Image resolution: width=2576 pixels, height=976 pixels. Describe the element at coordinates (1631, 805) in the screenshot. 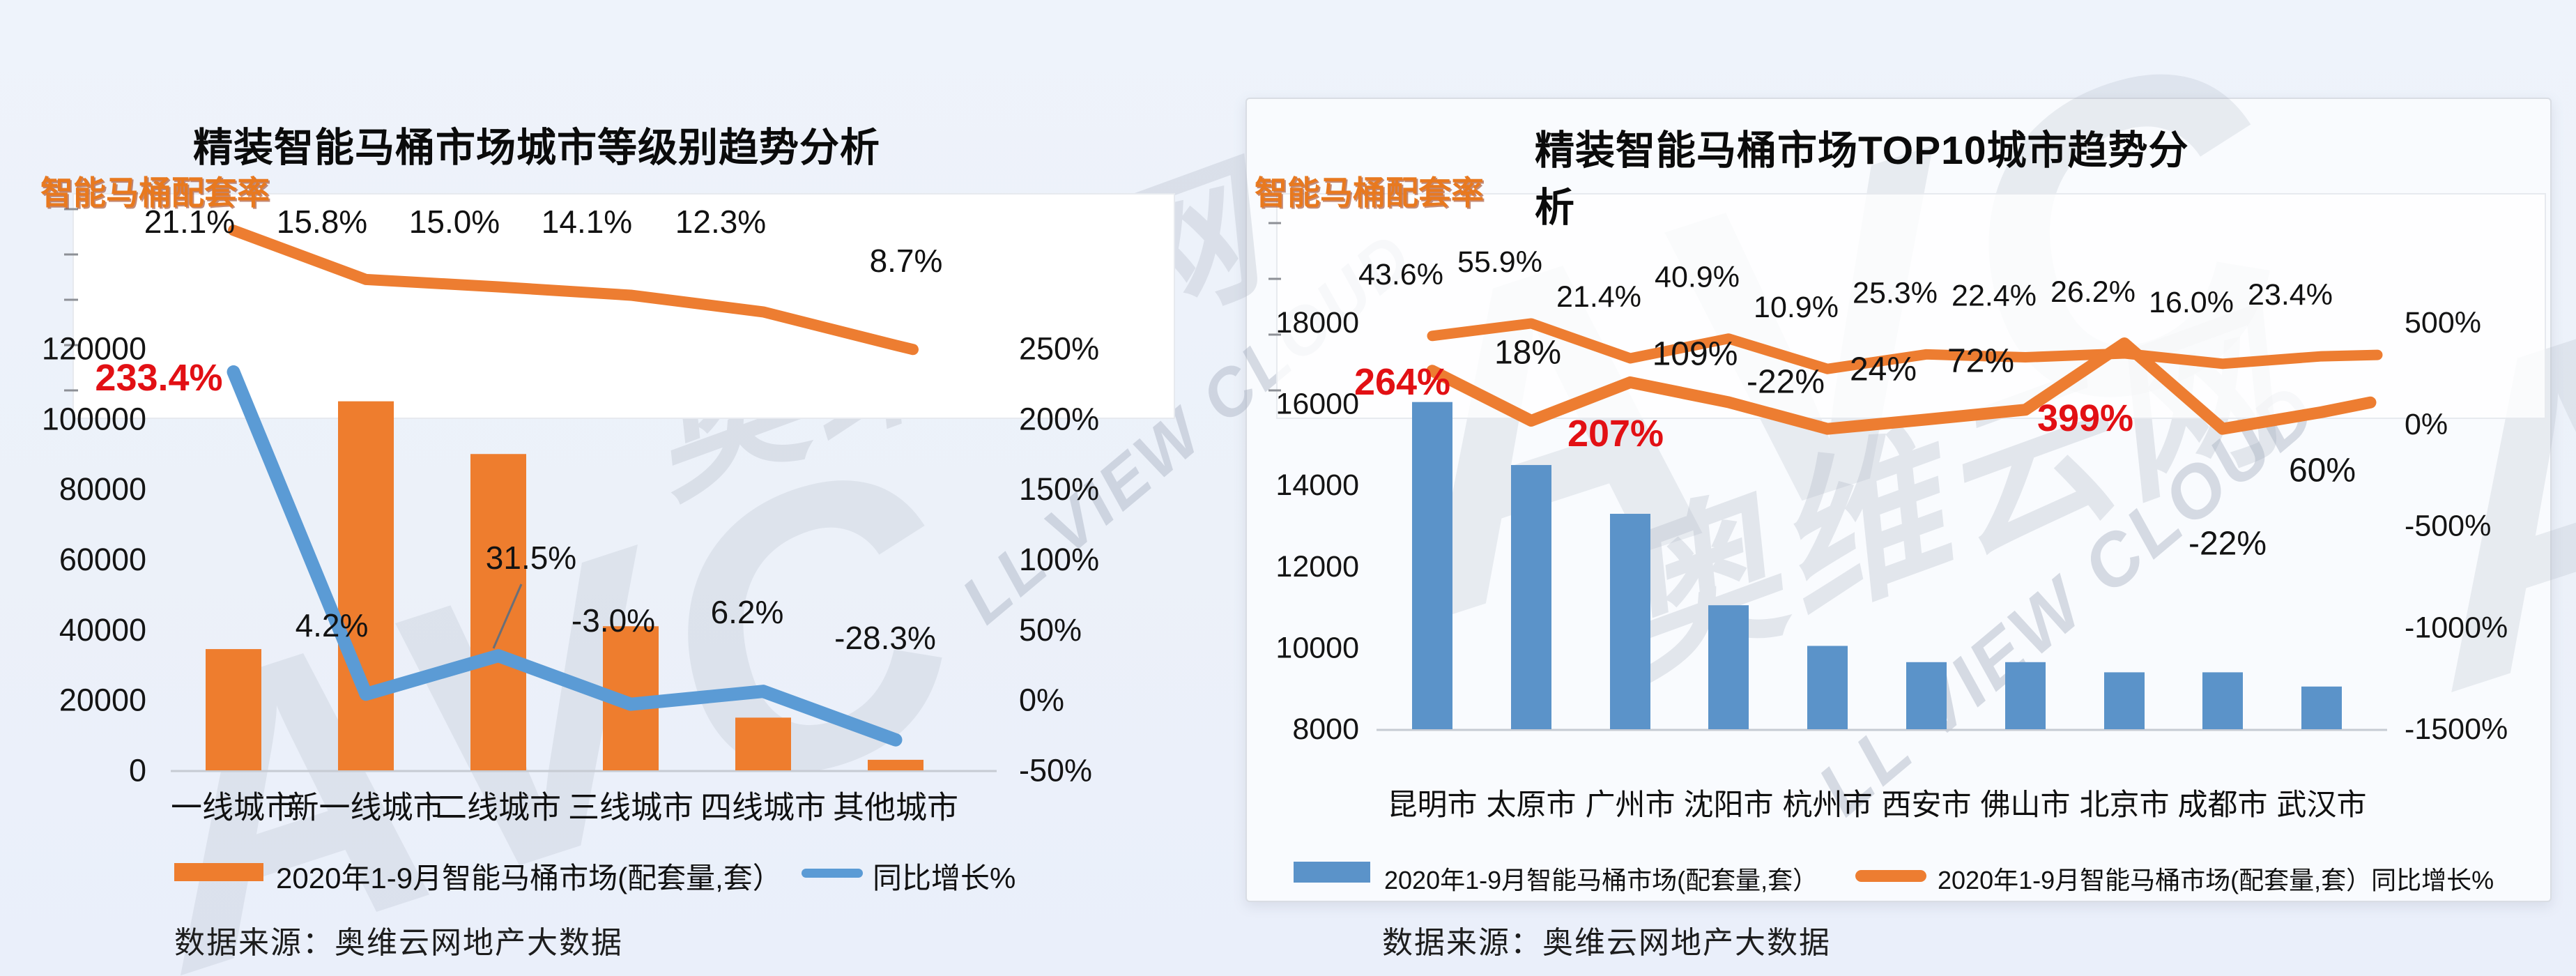

I see `category-label: 广州市` at that location.